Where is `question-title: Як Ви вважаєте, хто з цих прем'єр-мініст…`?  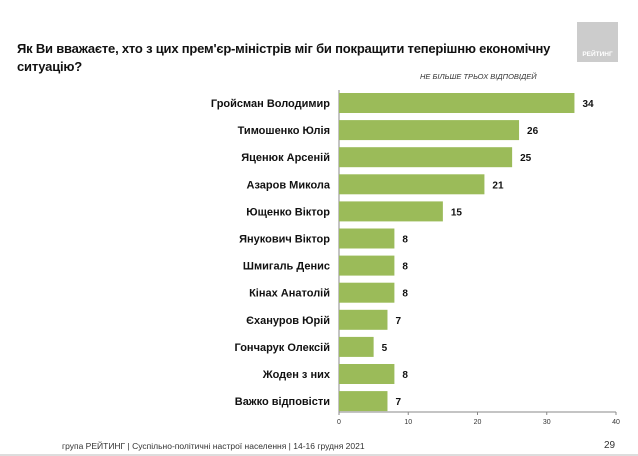 question-title: Як Ви вважаєте, хто з цих прем'єр-мініст… is located at coordinates (284, 57).